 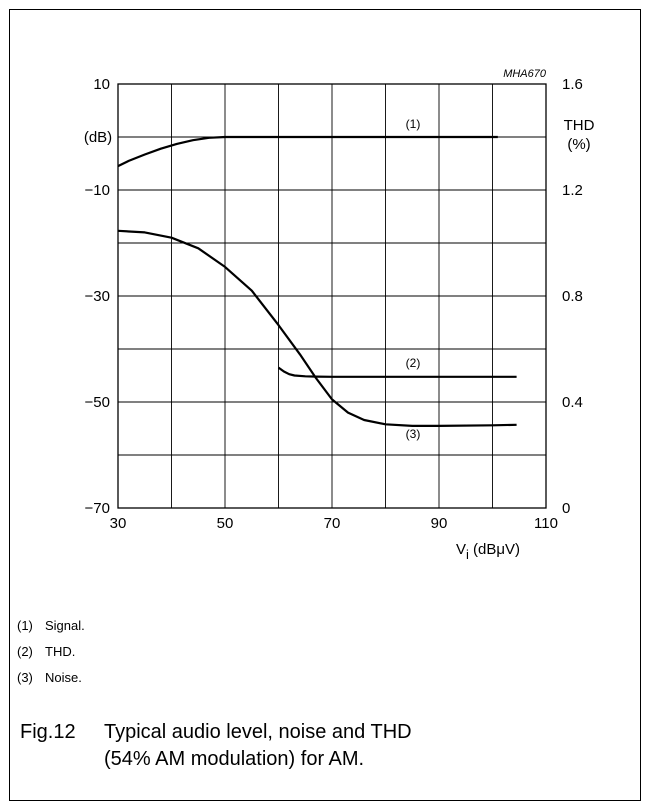 I want to click on note-item: (2) THD., so click(x=51, y=652).